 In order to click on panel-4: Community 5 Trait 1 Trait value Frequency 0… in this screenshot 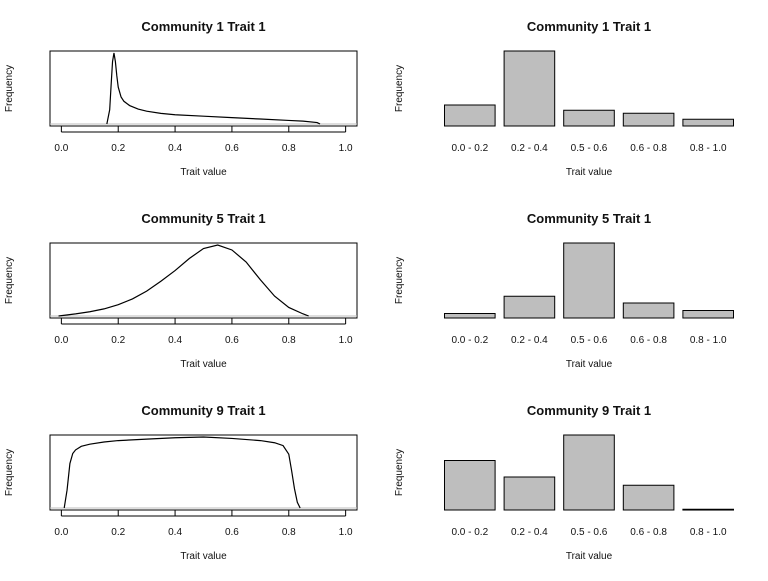, I will do `click(564, 290)`.